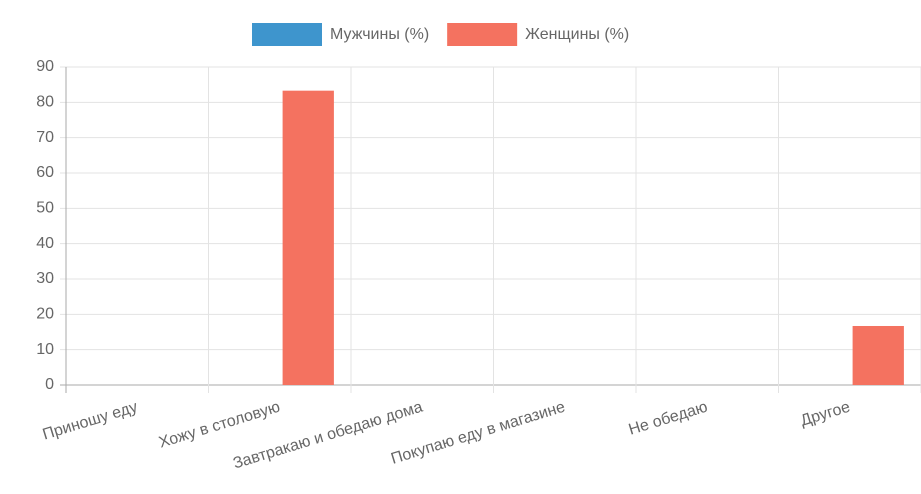 This screenshot has height=494, width=921. I want to click on legend-label: Женщины (%), so click(577, 34).